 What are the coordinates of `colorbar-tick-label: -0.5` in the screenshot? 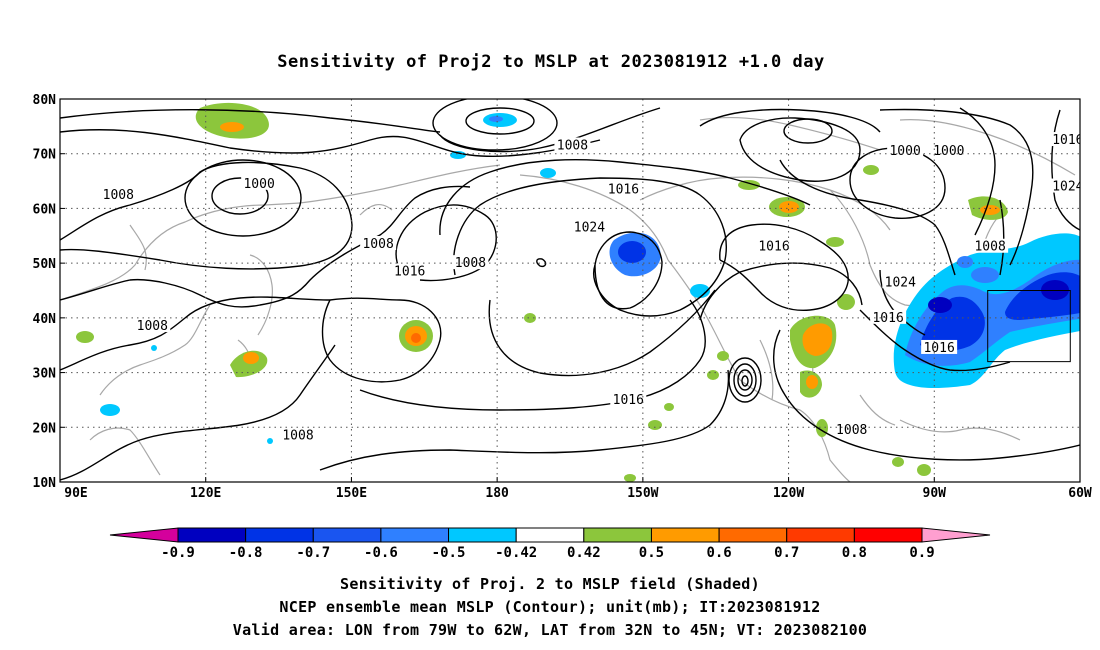 It's located at (449, 553).